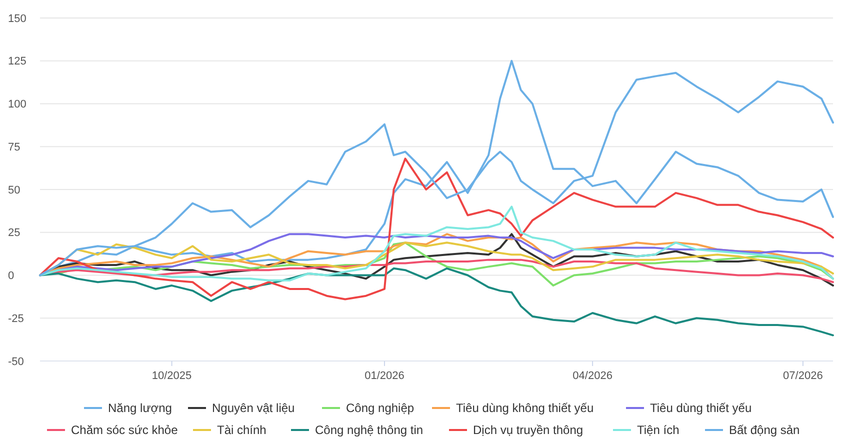 The image size is (848, 445). What do you see at coordinates (592, 376) in the screenshot?
I see `x-tick-label: 04/2026` at bounding box center [592, 376].